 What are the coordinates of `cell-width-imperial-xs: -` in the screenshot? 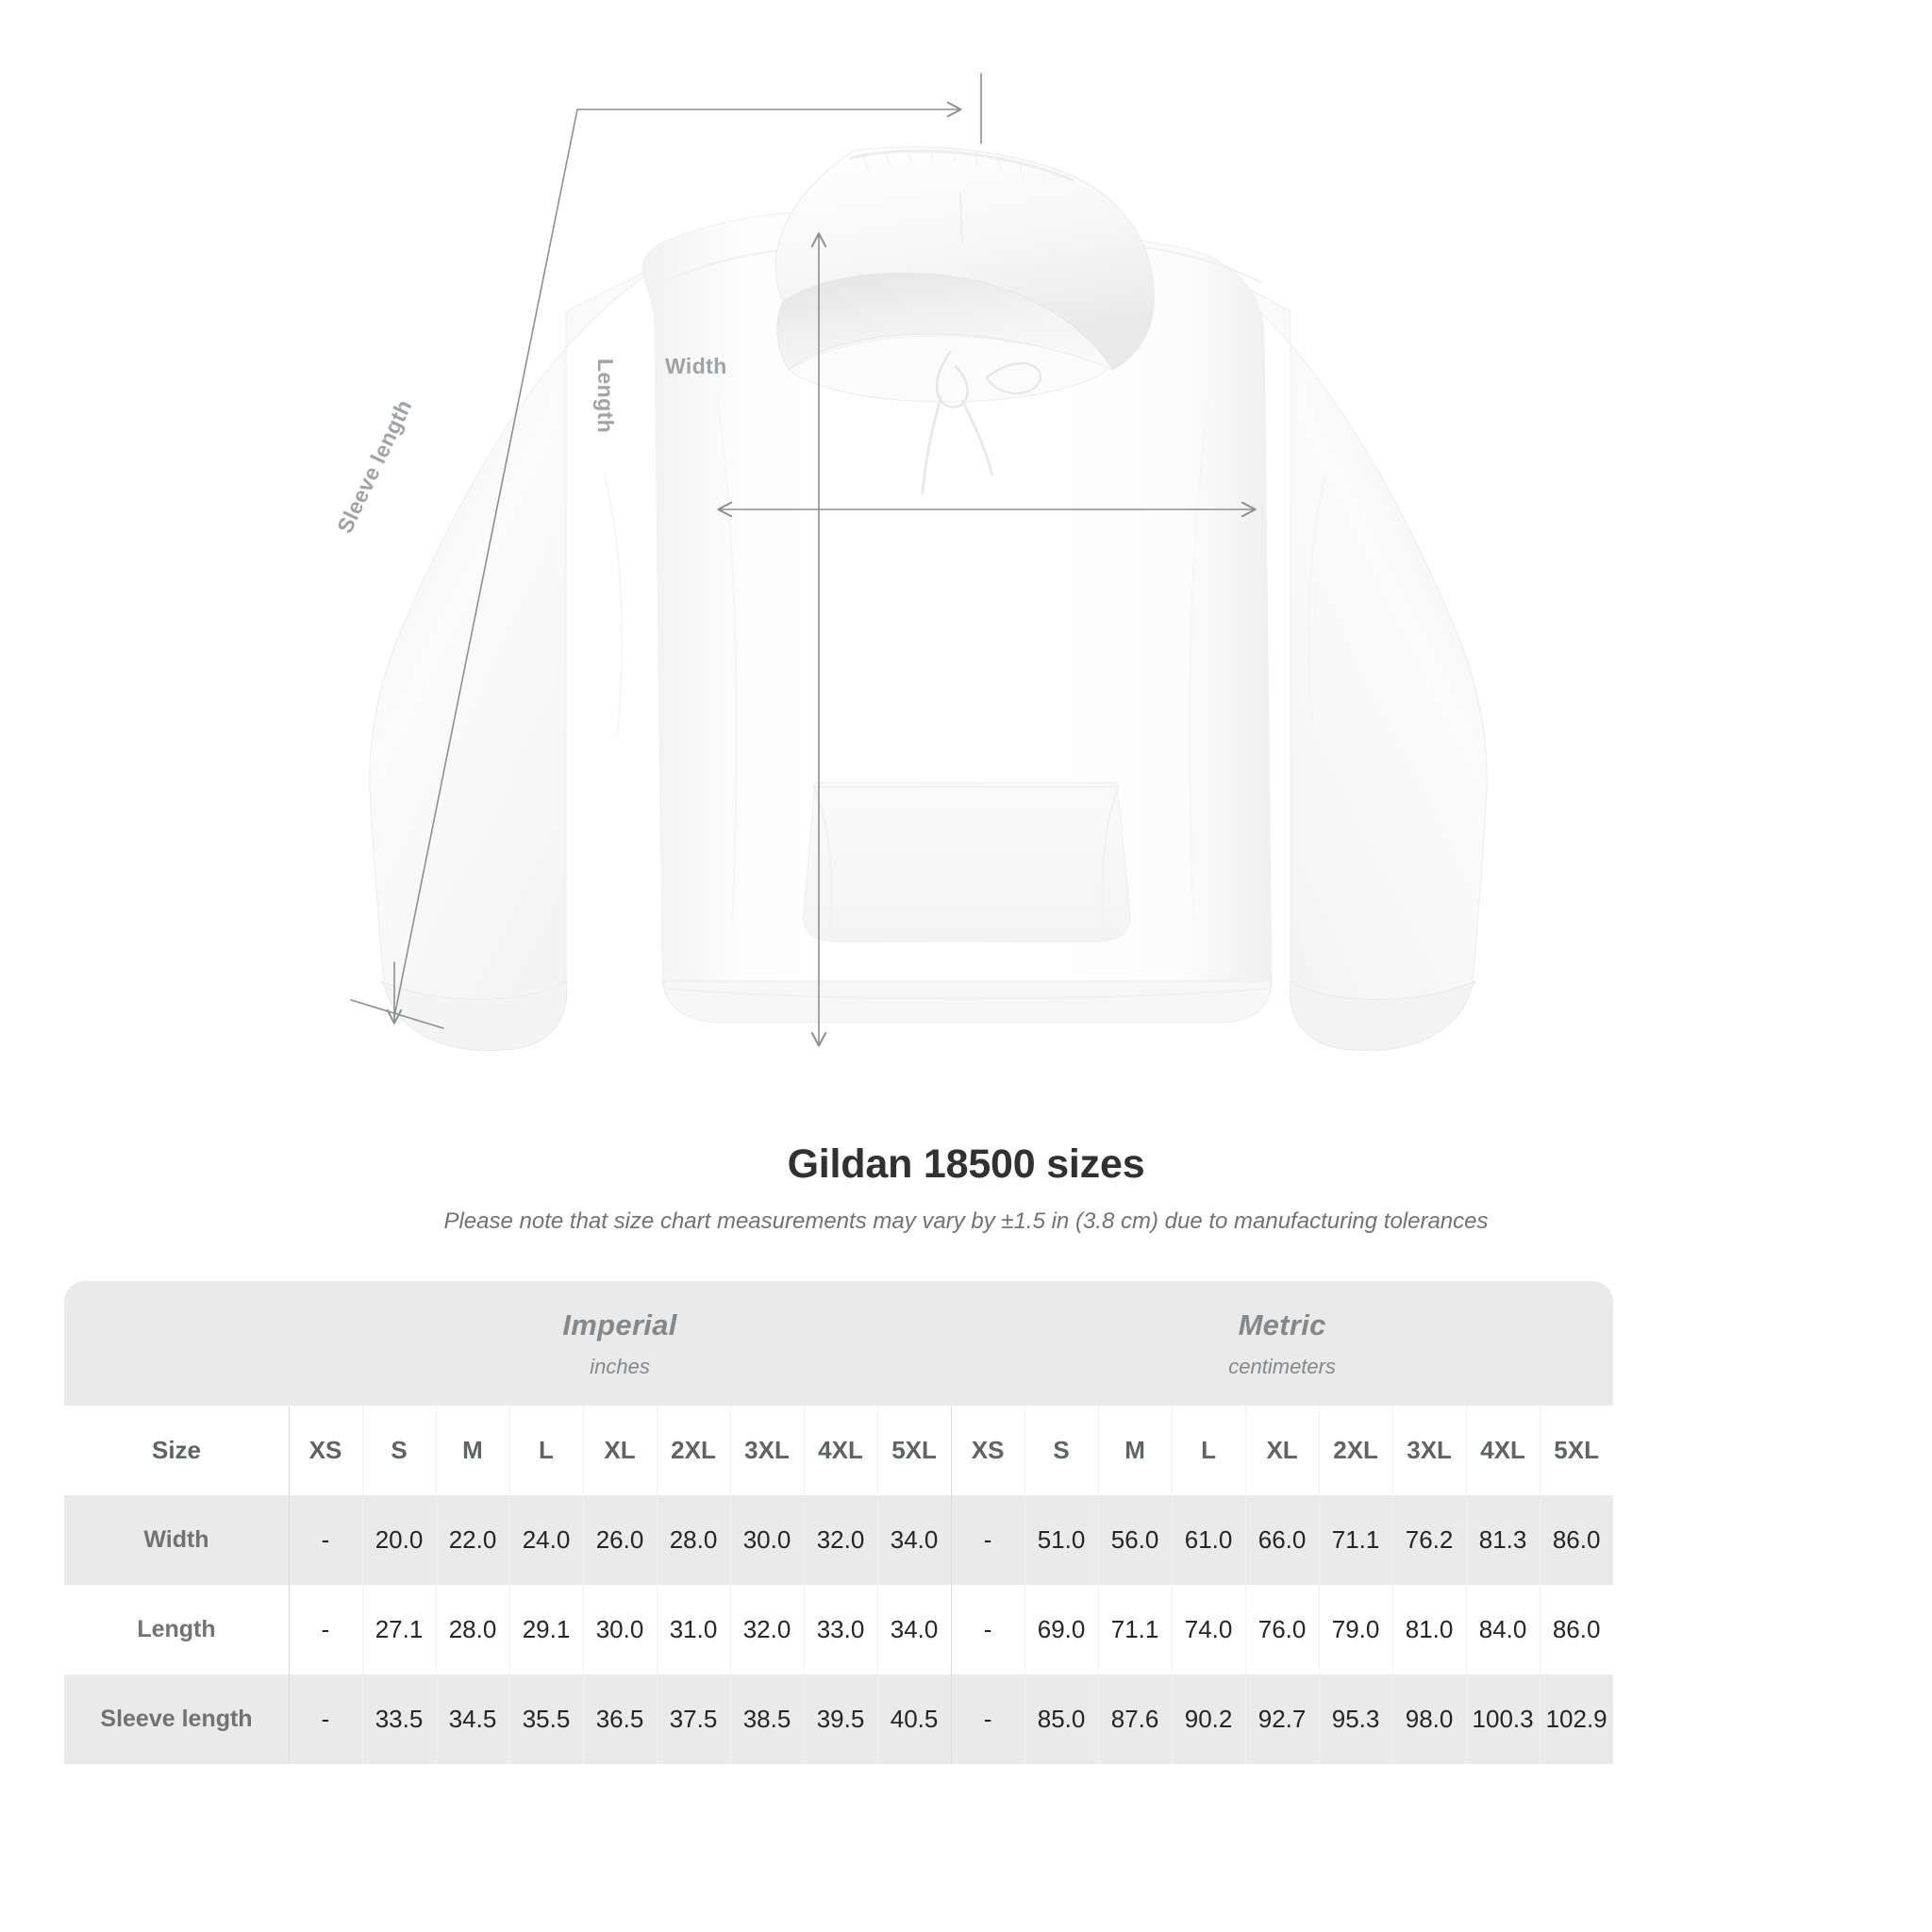 It's located at (325, 1540).